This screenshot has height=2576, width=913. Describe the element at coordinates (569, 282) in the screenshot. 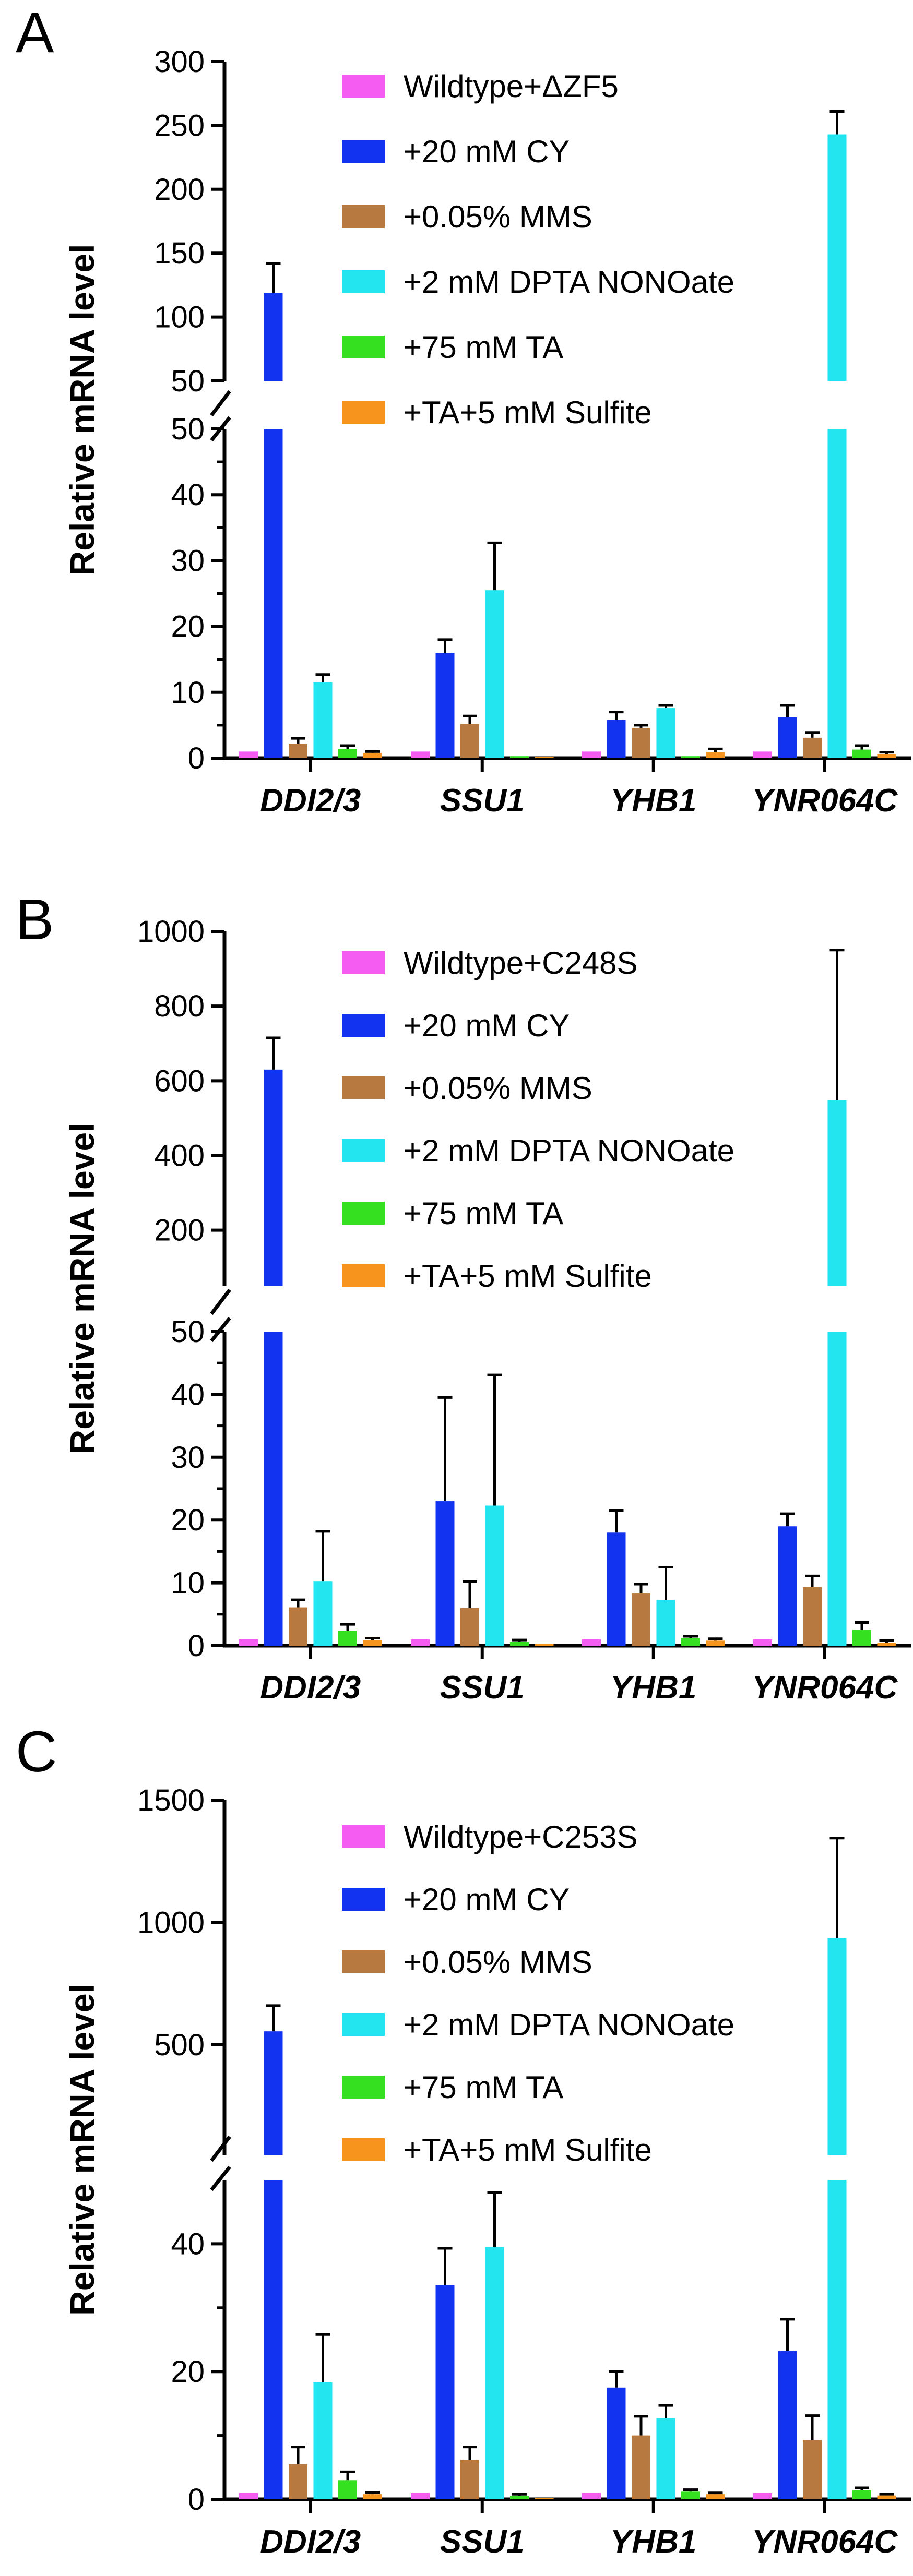

I see `legend-label: +2 mM DPTA NONOate` at that location.